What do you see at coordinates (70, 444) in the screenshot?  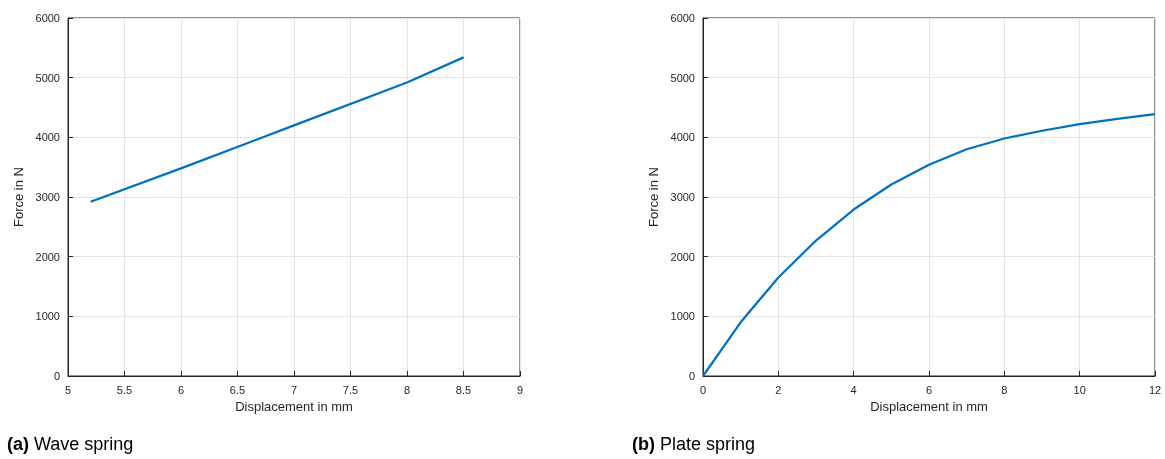 I see `text: (a) Wave spring` at bounding box center [70, 444].